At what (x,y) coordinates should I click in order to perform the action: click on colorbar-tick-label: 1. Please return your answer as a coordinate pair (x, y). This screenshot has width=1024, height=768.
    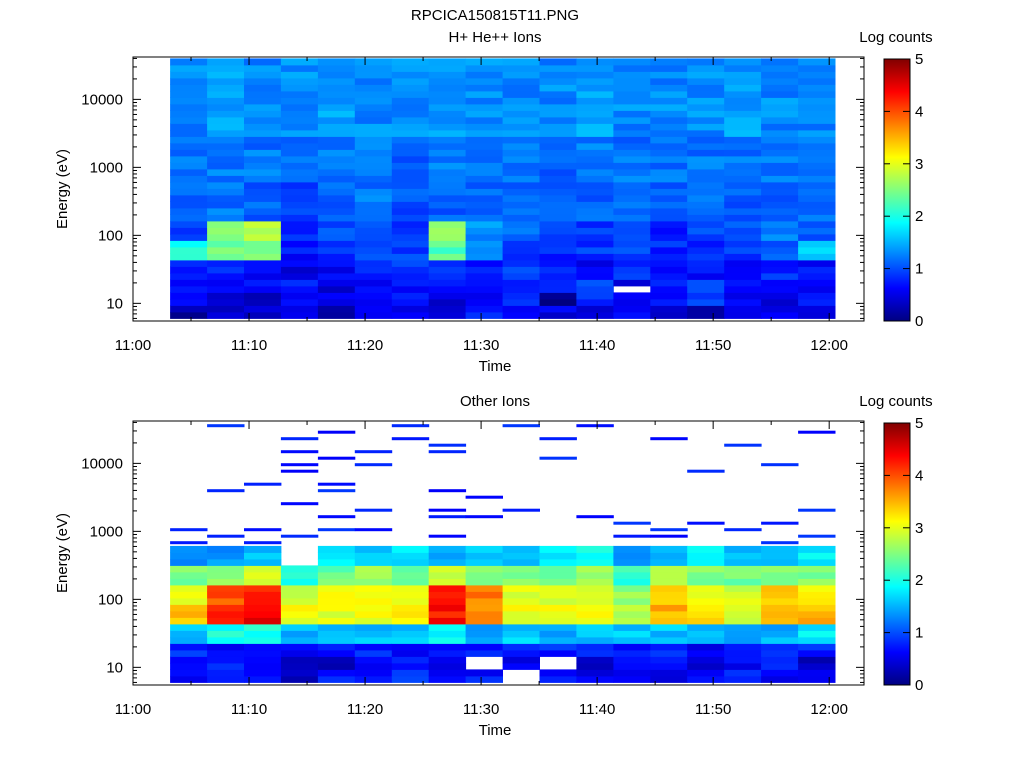
    Looking at the image, I should click on (919, 269).